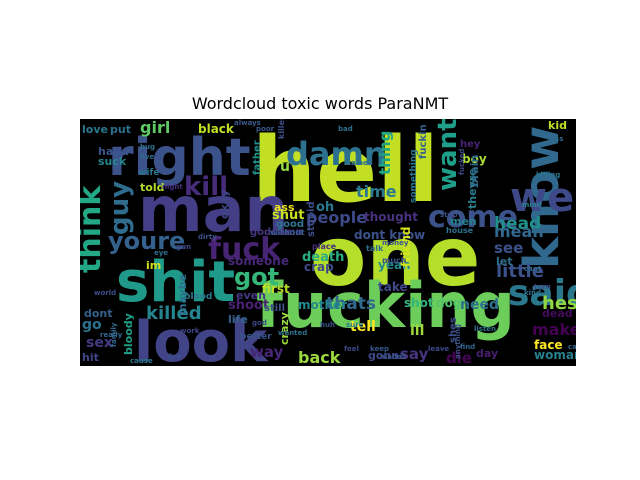  I want to click on word-yeah: yeah, so click(394, 265).